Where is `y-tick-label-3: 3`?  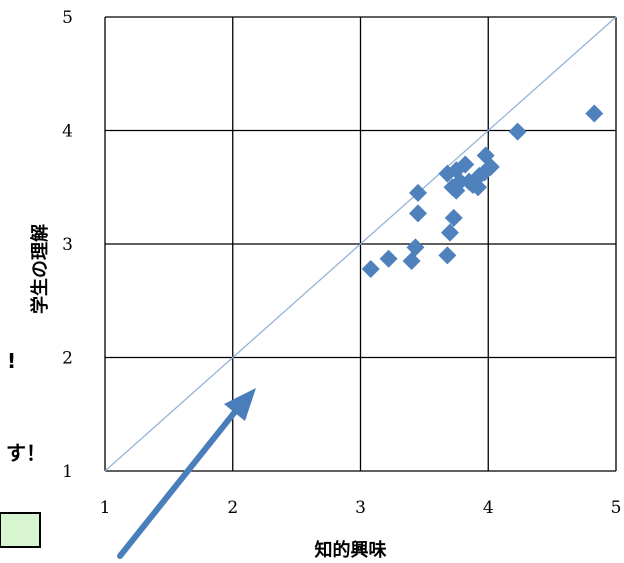
y-tick-label-3: 3 is located at coordinates (67, 245).